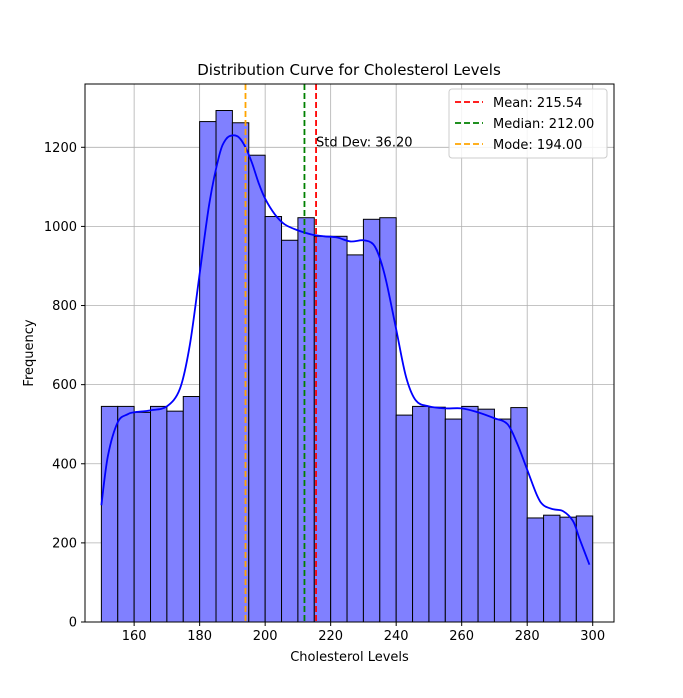 Image resolution: width=683 pixels, height=698 pixels. I want to click on y-axis-label: Frequency, so click(29, 352).